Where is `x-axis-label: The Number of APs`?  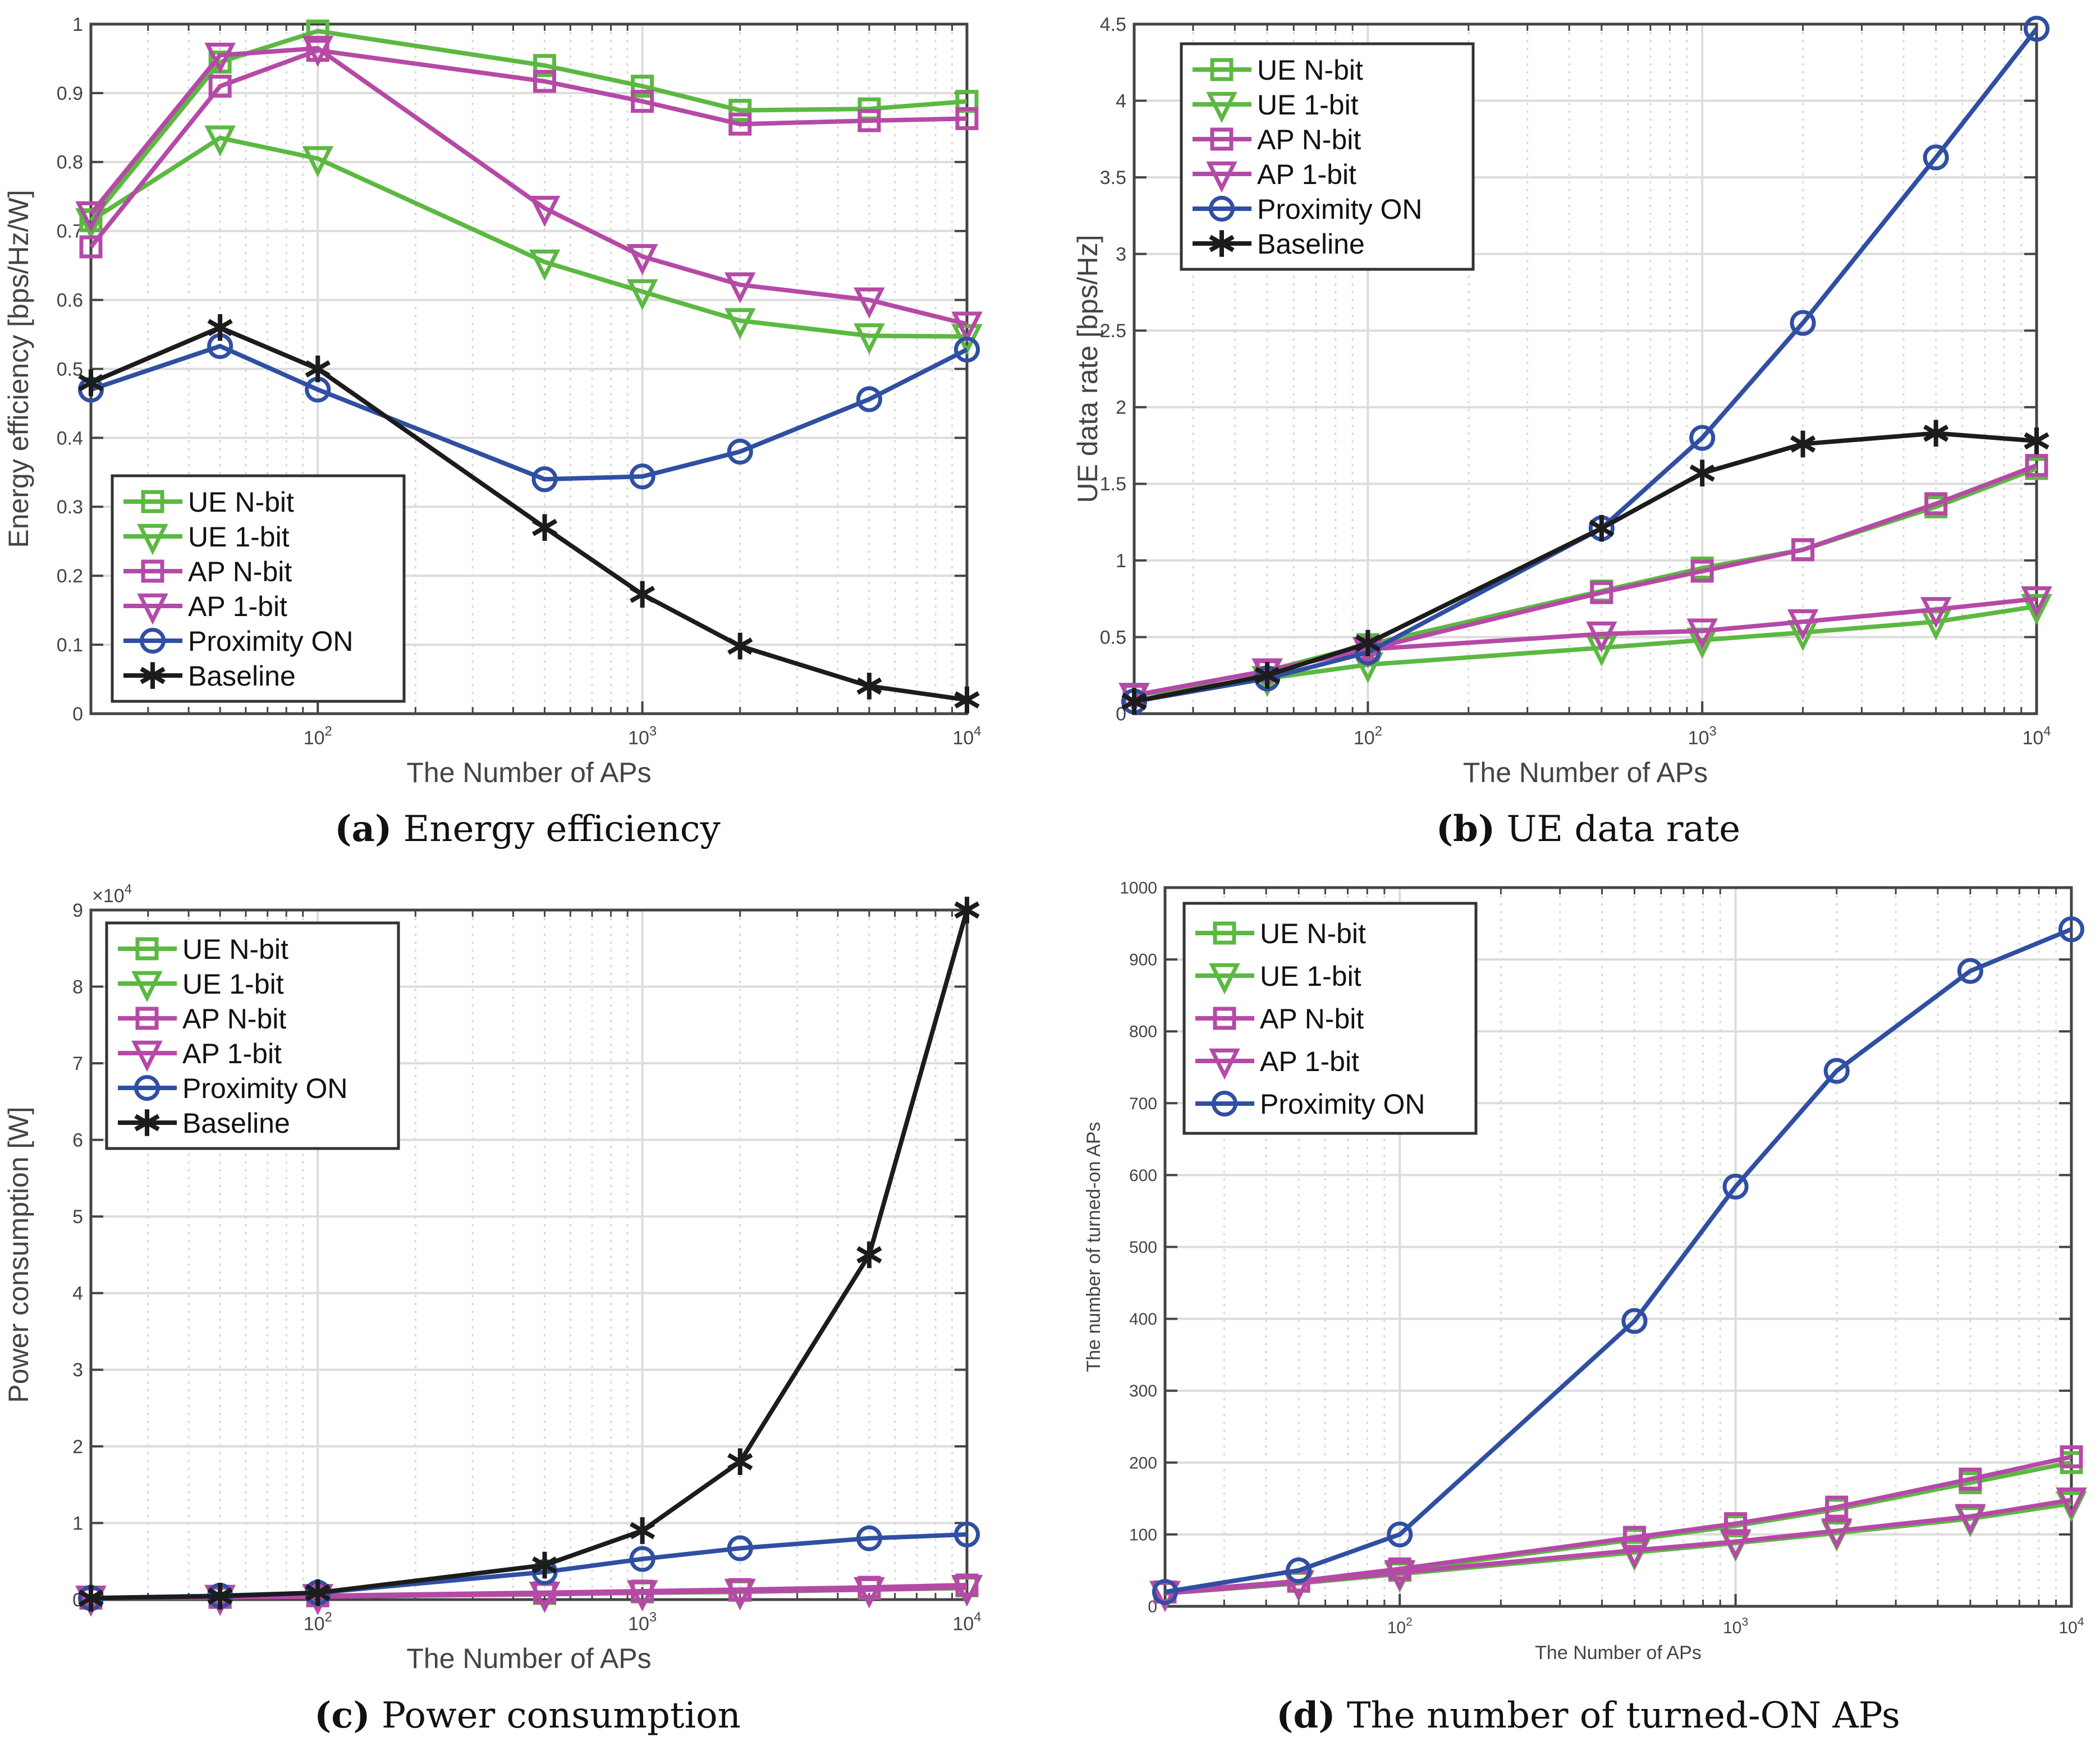 x-axis-label: The Number of APs is located at coordinates (528, 1658).